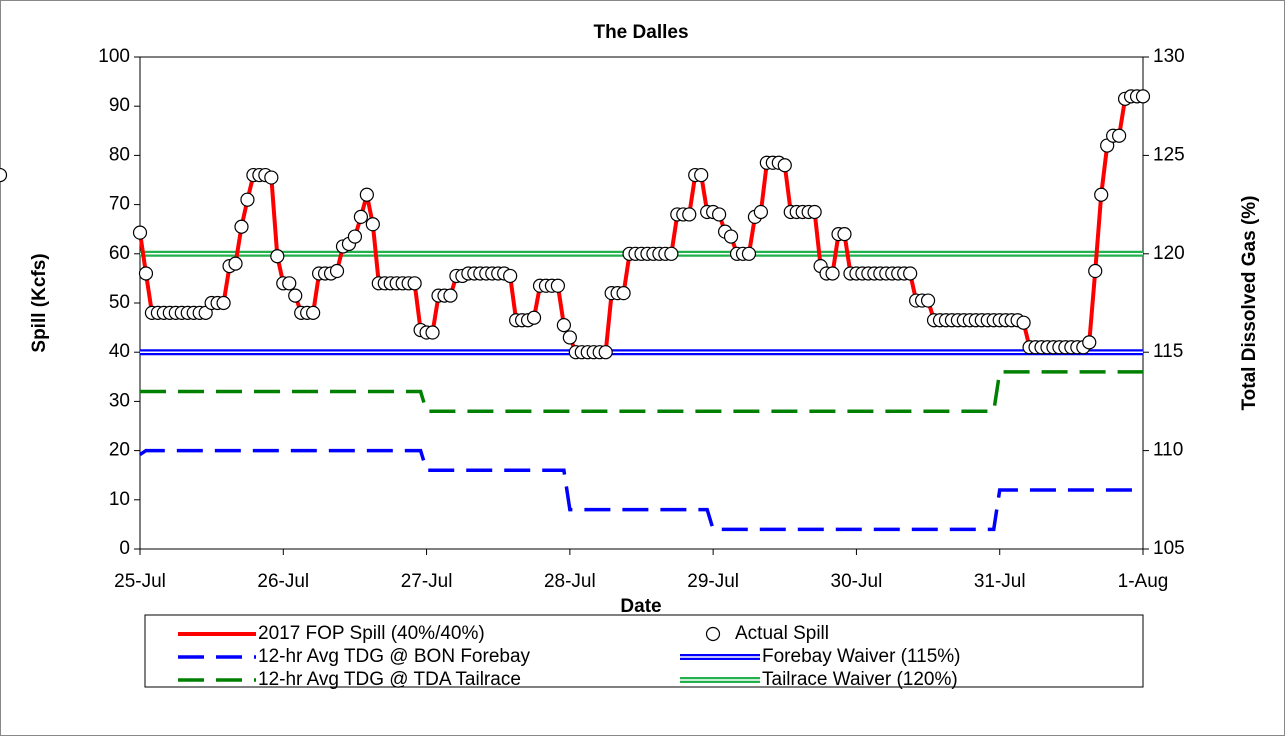  I want to click on legend-label: Forebay Waiver (115%), so click(861, 656).